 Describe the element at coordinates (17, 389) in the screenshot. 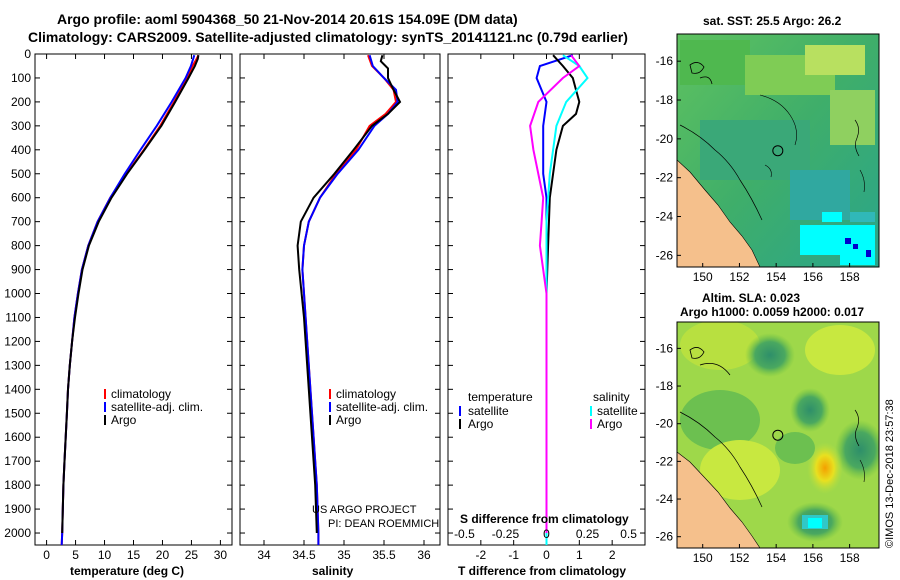

I see `y-tick-label: 1400` at that location.